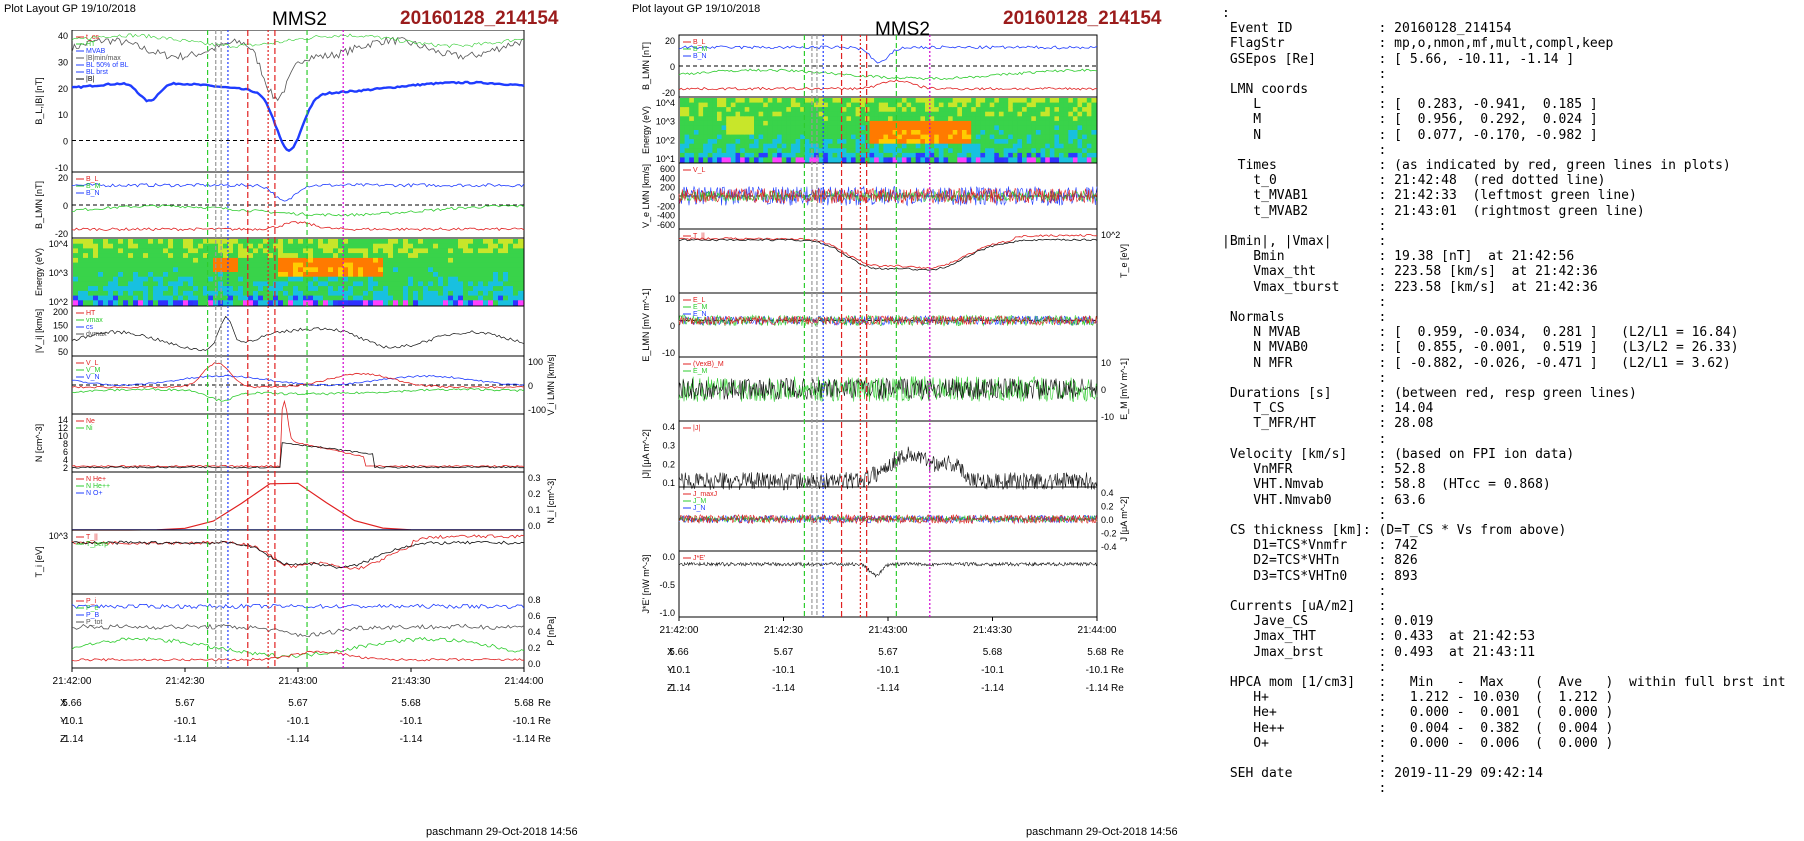 The height and width of the screenshot is (841, 1804). I want to click on legend-label: |J|, so click(696, 428).